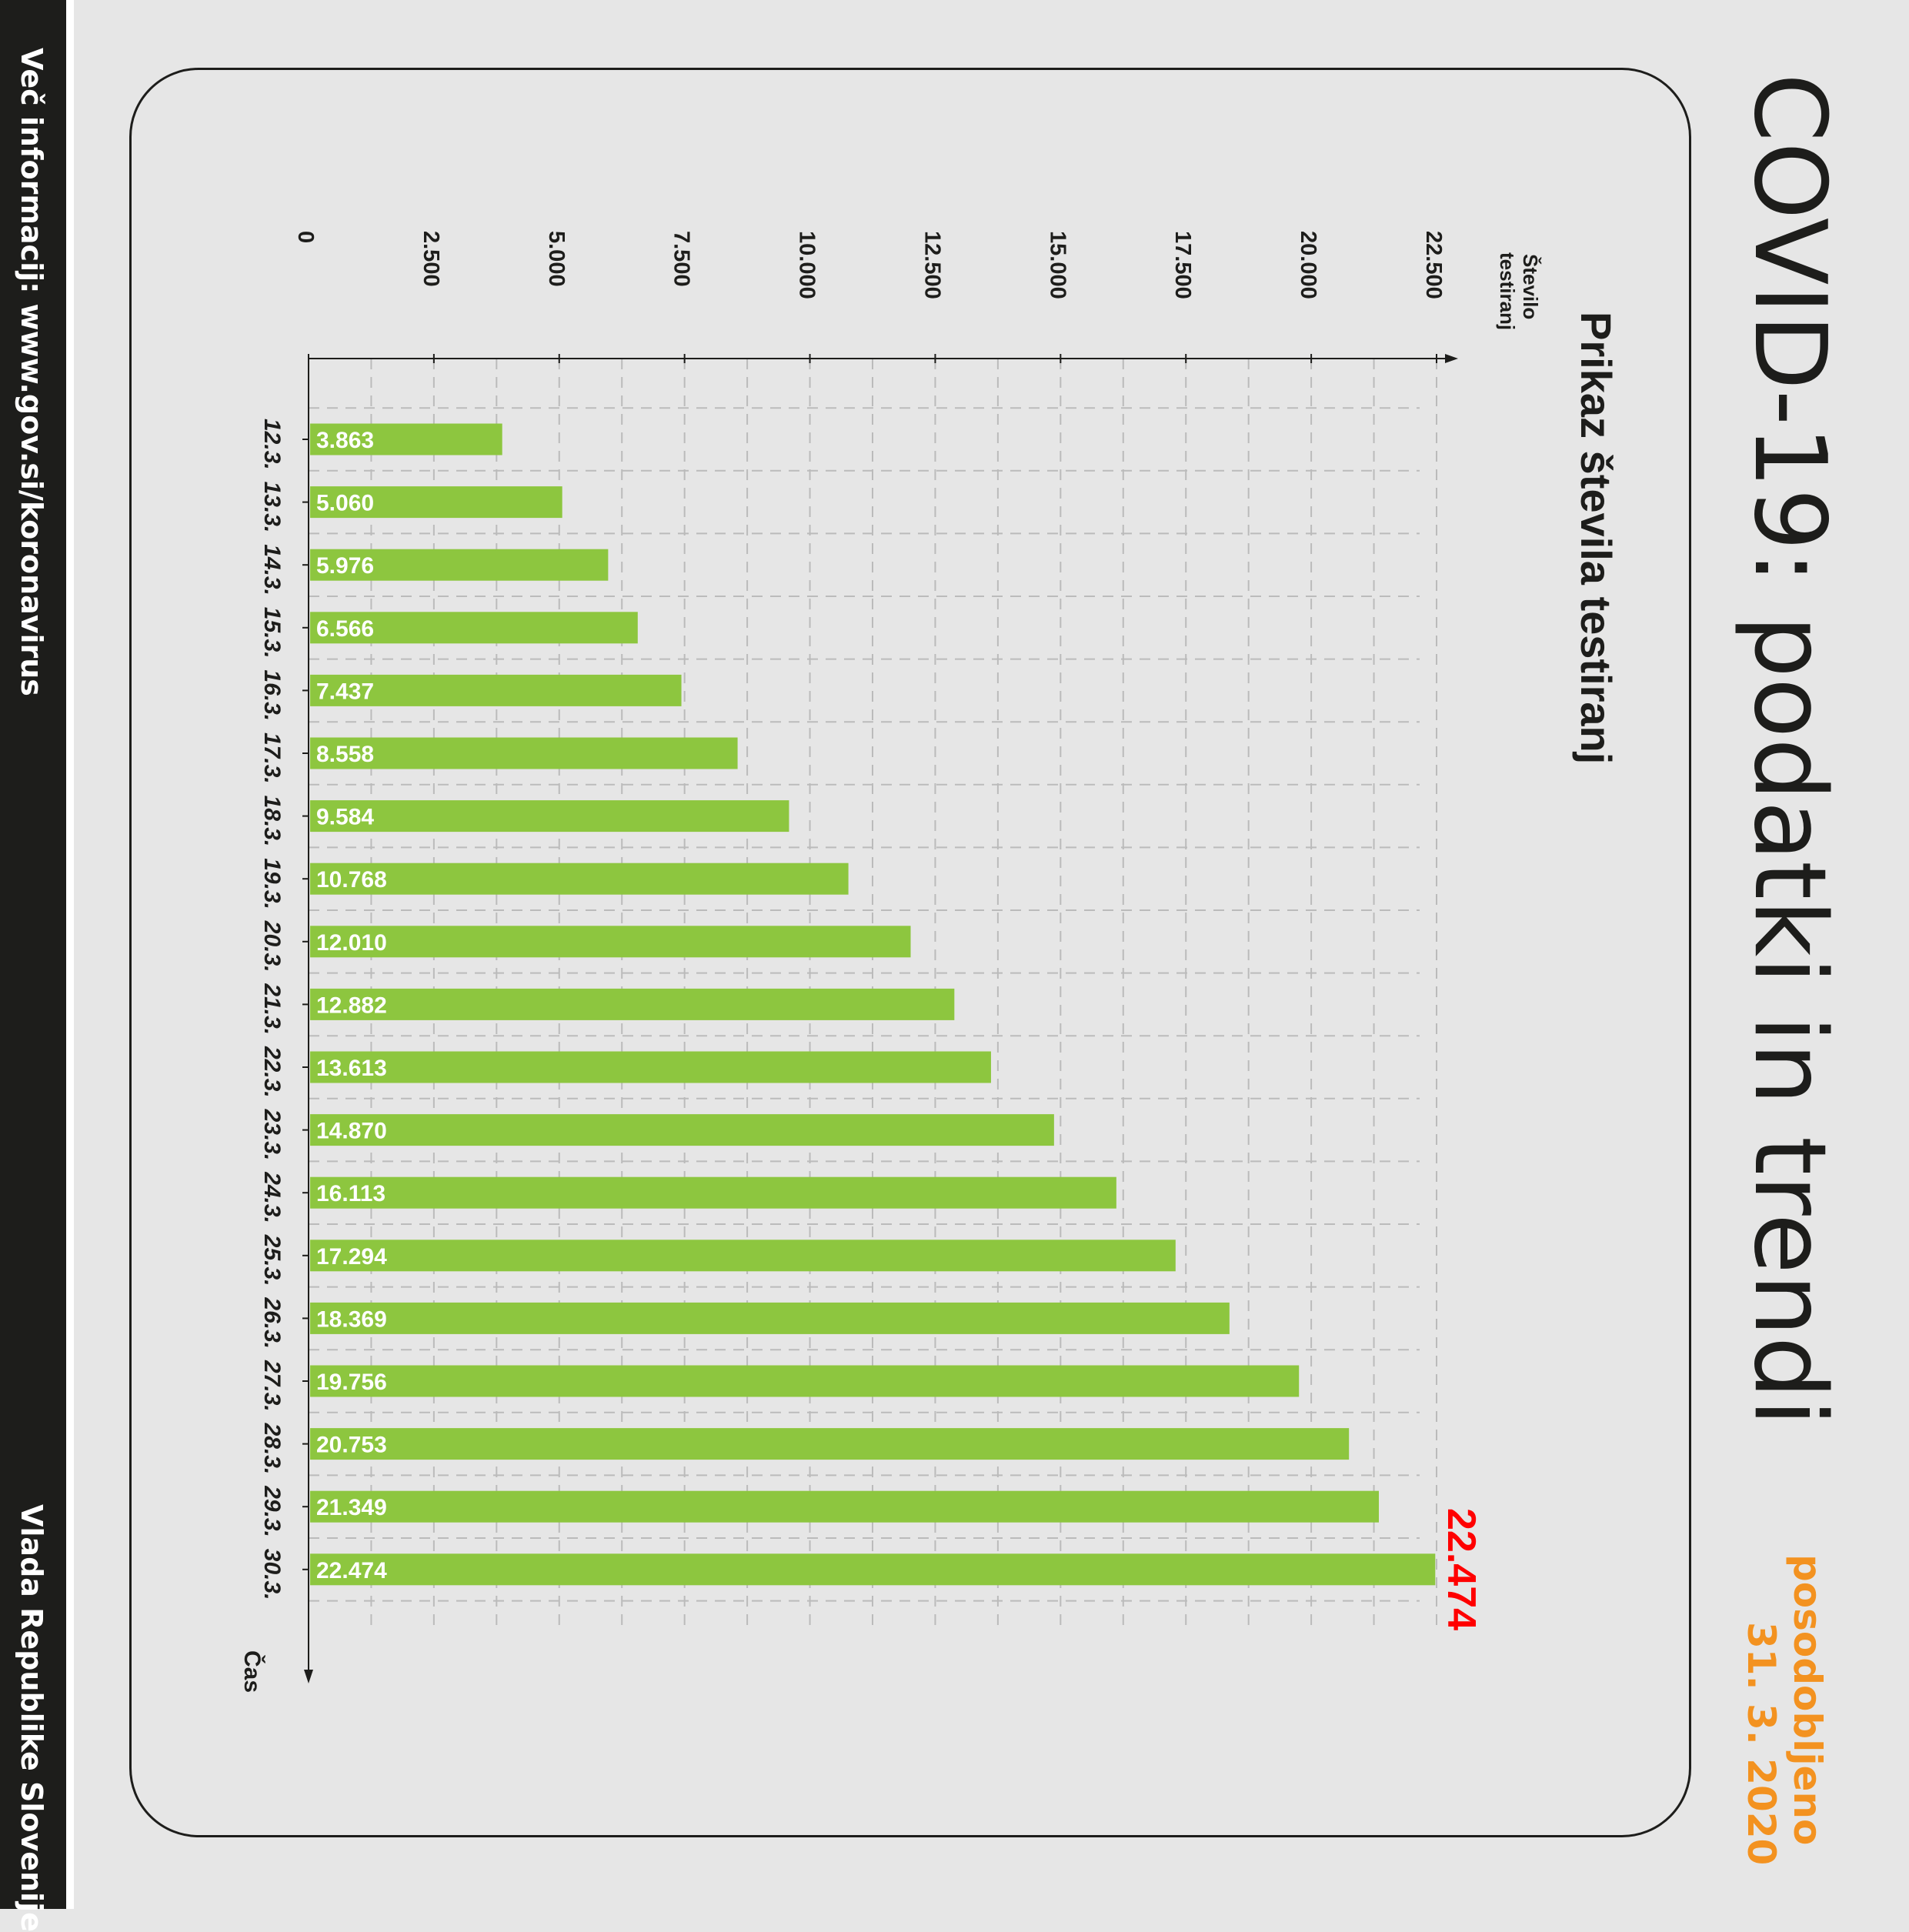 This screenshot has height=1932, width=1909. Describe the element at coordinates (931, 265) in the screenshot. I see `tick-label: 12.500` at that location.